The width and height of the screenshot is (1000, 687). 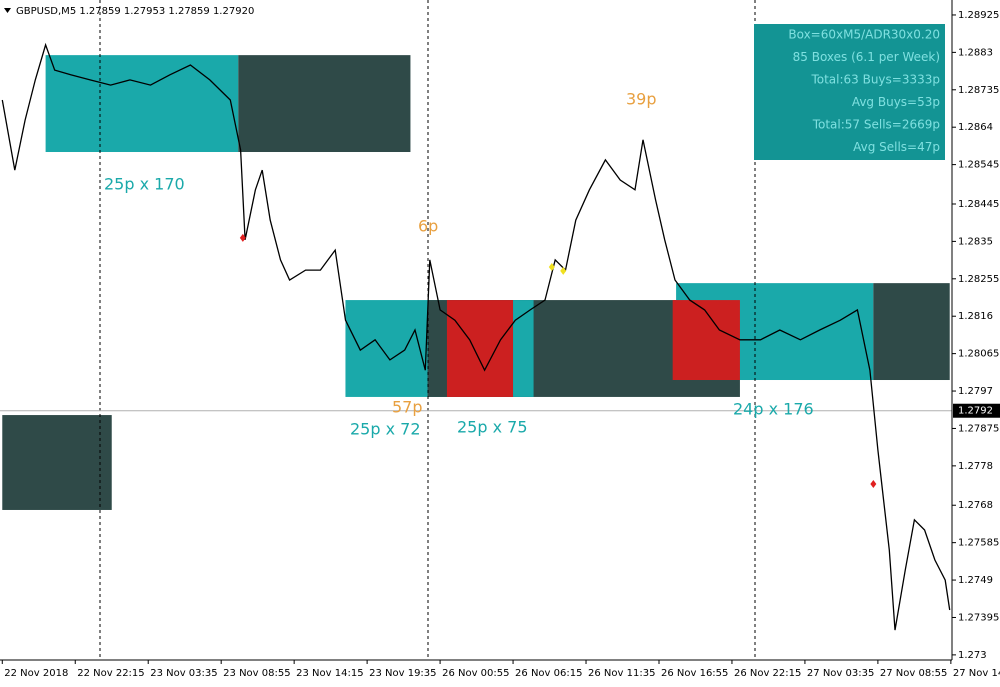 What do you see at coordinates (773, 409) in the screenshot?
I see `annotation: 24p x 176` at bounding box center [773, 409].